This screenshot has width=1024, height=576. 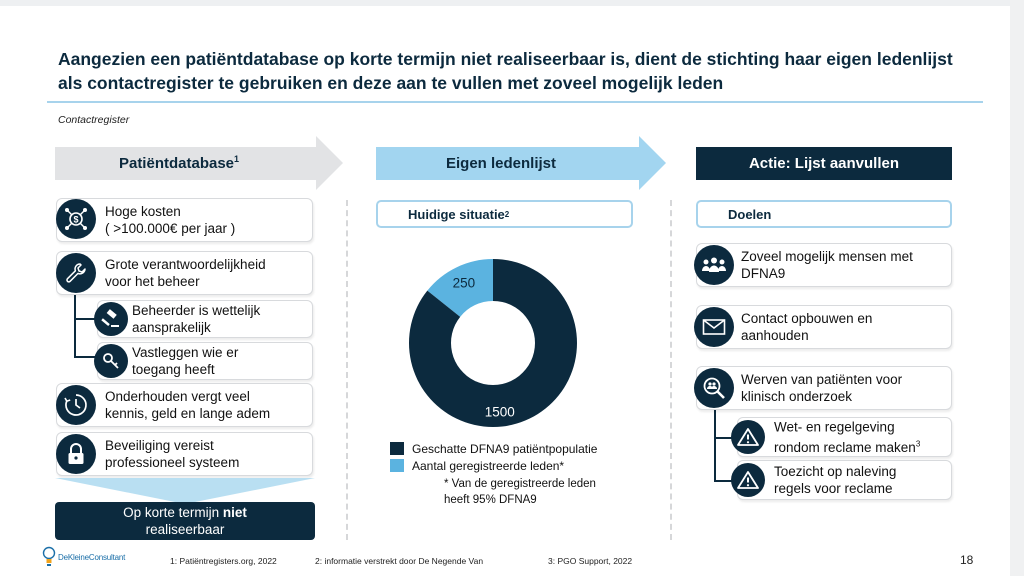 What do you see at coordinates (515, 102) in the screenshot?
I see `title-divider` at bounding box center [515, 102].